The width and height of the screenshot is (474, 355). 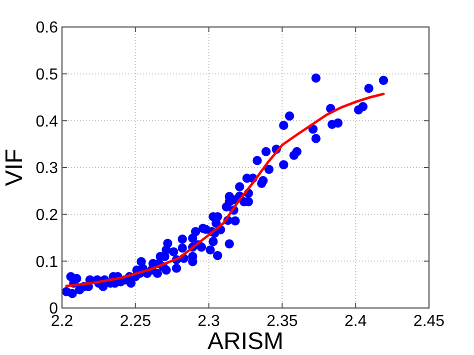 I want to click on y-tick-label: 0.4, so click(x=47, y=121).